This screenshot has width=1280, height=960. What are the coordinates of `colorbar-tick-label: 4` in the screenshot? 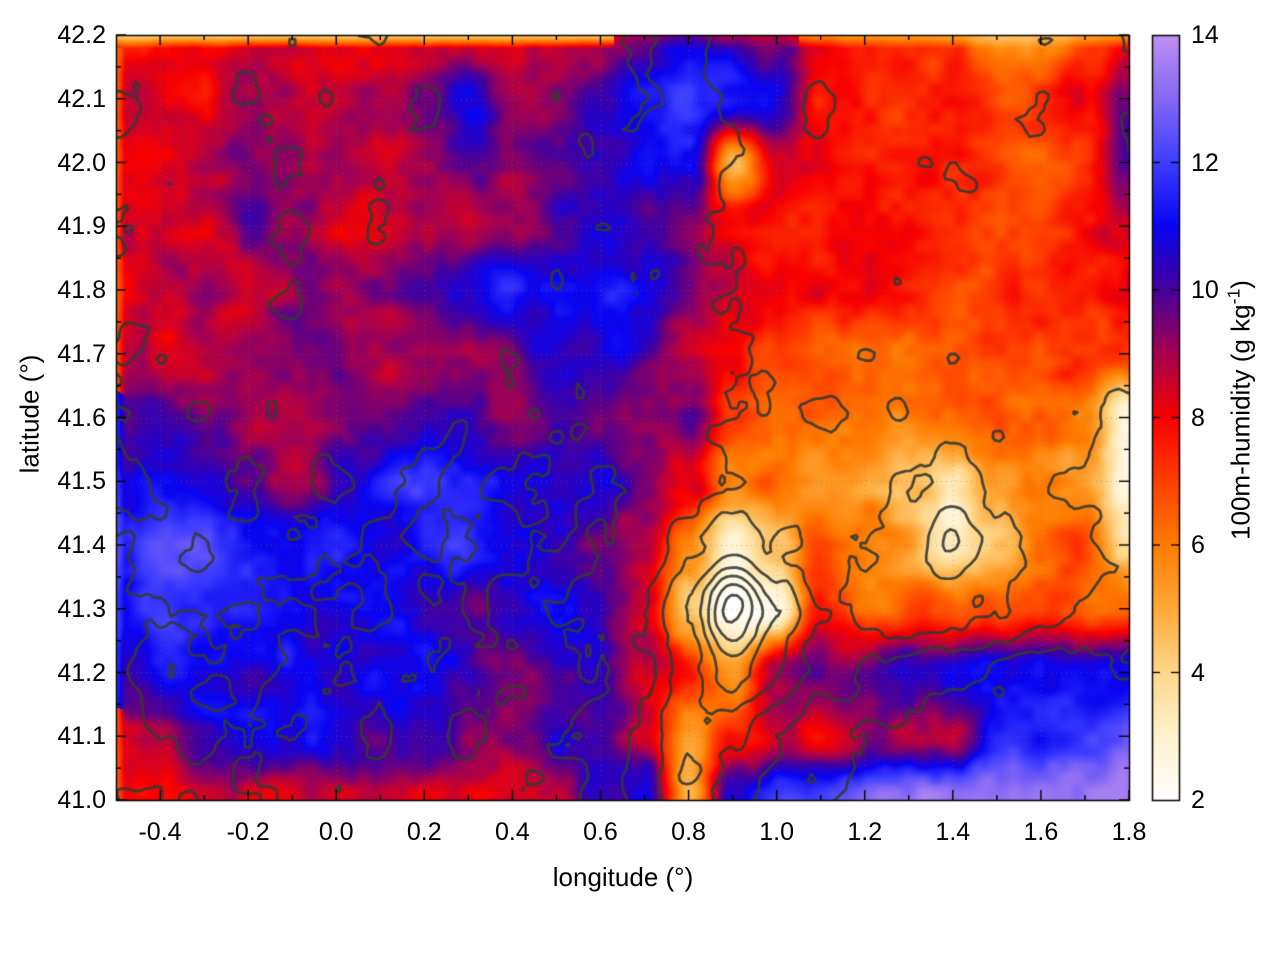 It's located at (1198, 672).